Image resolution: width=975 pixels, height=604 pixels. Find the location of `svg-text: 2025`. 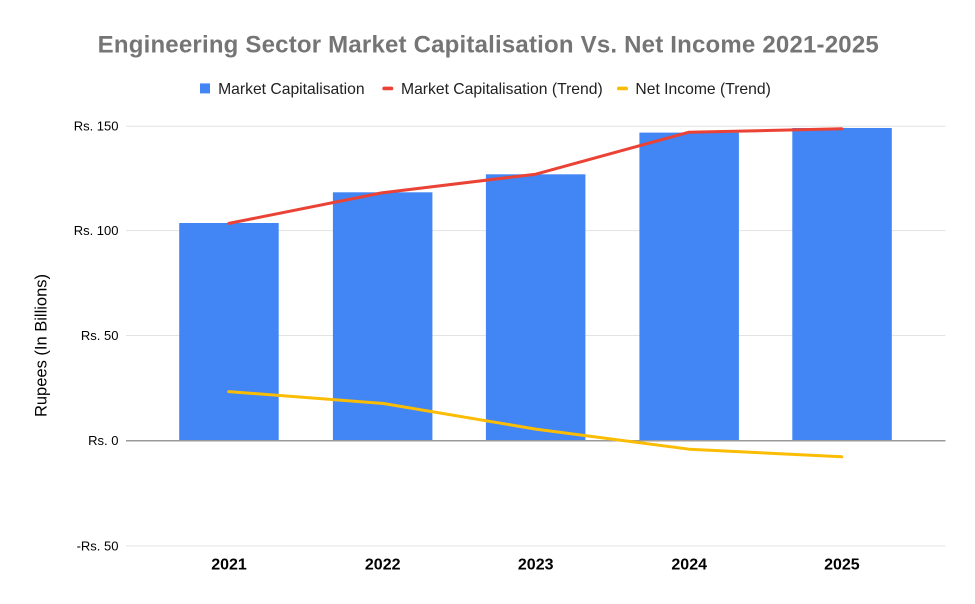

svg-text: 2025 is located at coordinates (842, 565).